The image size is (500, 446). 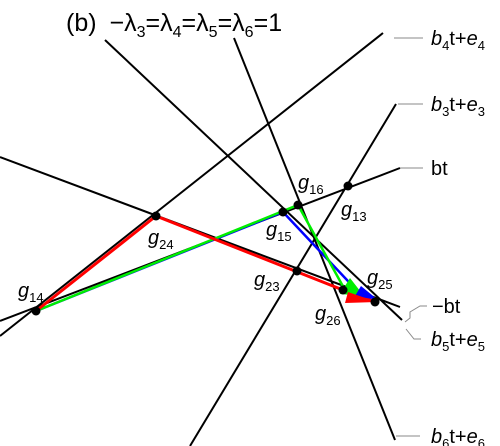 I want to click on line-label-bt: bt, so click(x=439, y=169).